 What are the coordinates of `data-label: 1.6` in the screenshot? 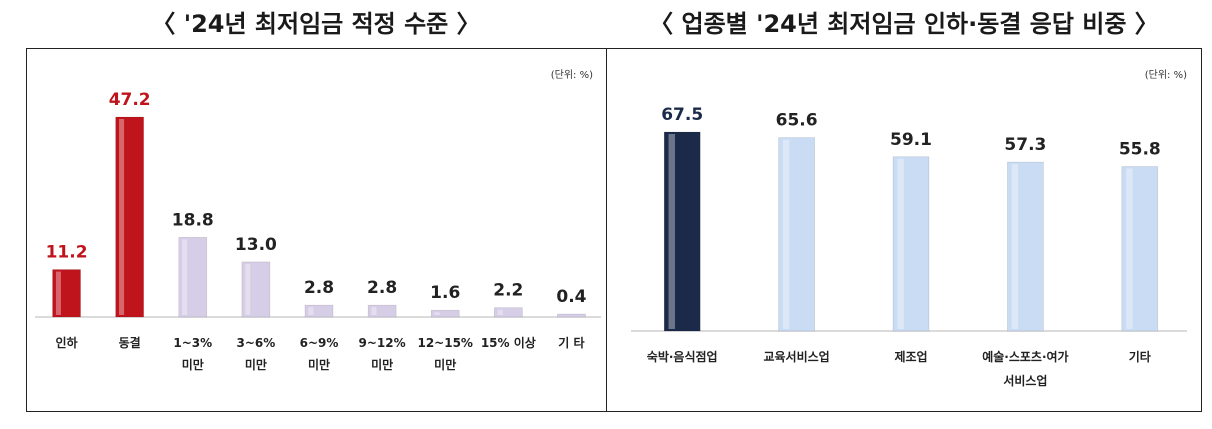 It's located at (445, 293).